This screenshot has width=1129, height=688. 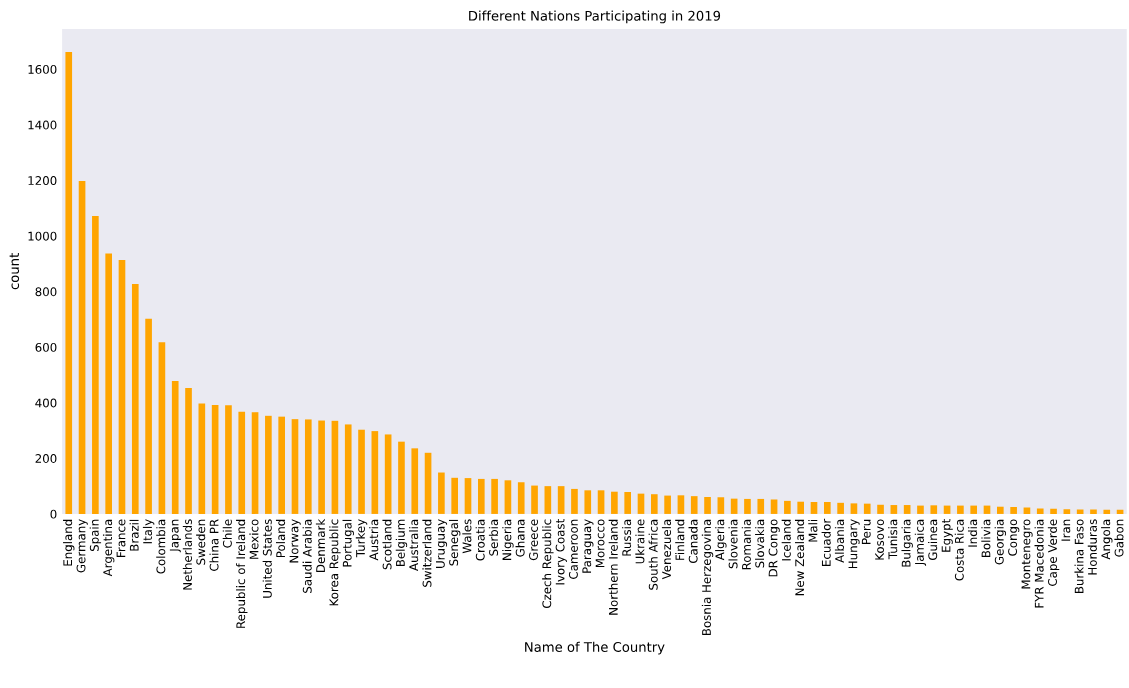 I want to click on y-tick-label: 1400, so click(x=42, y=125).